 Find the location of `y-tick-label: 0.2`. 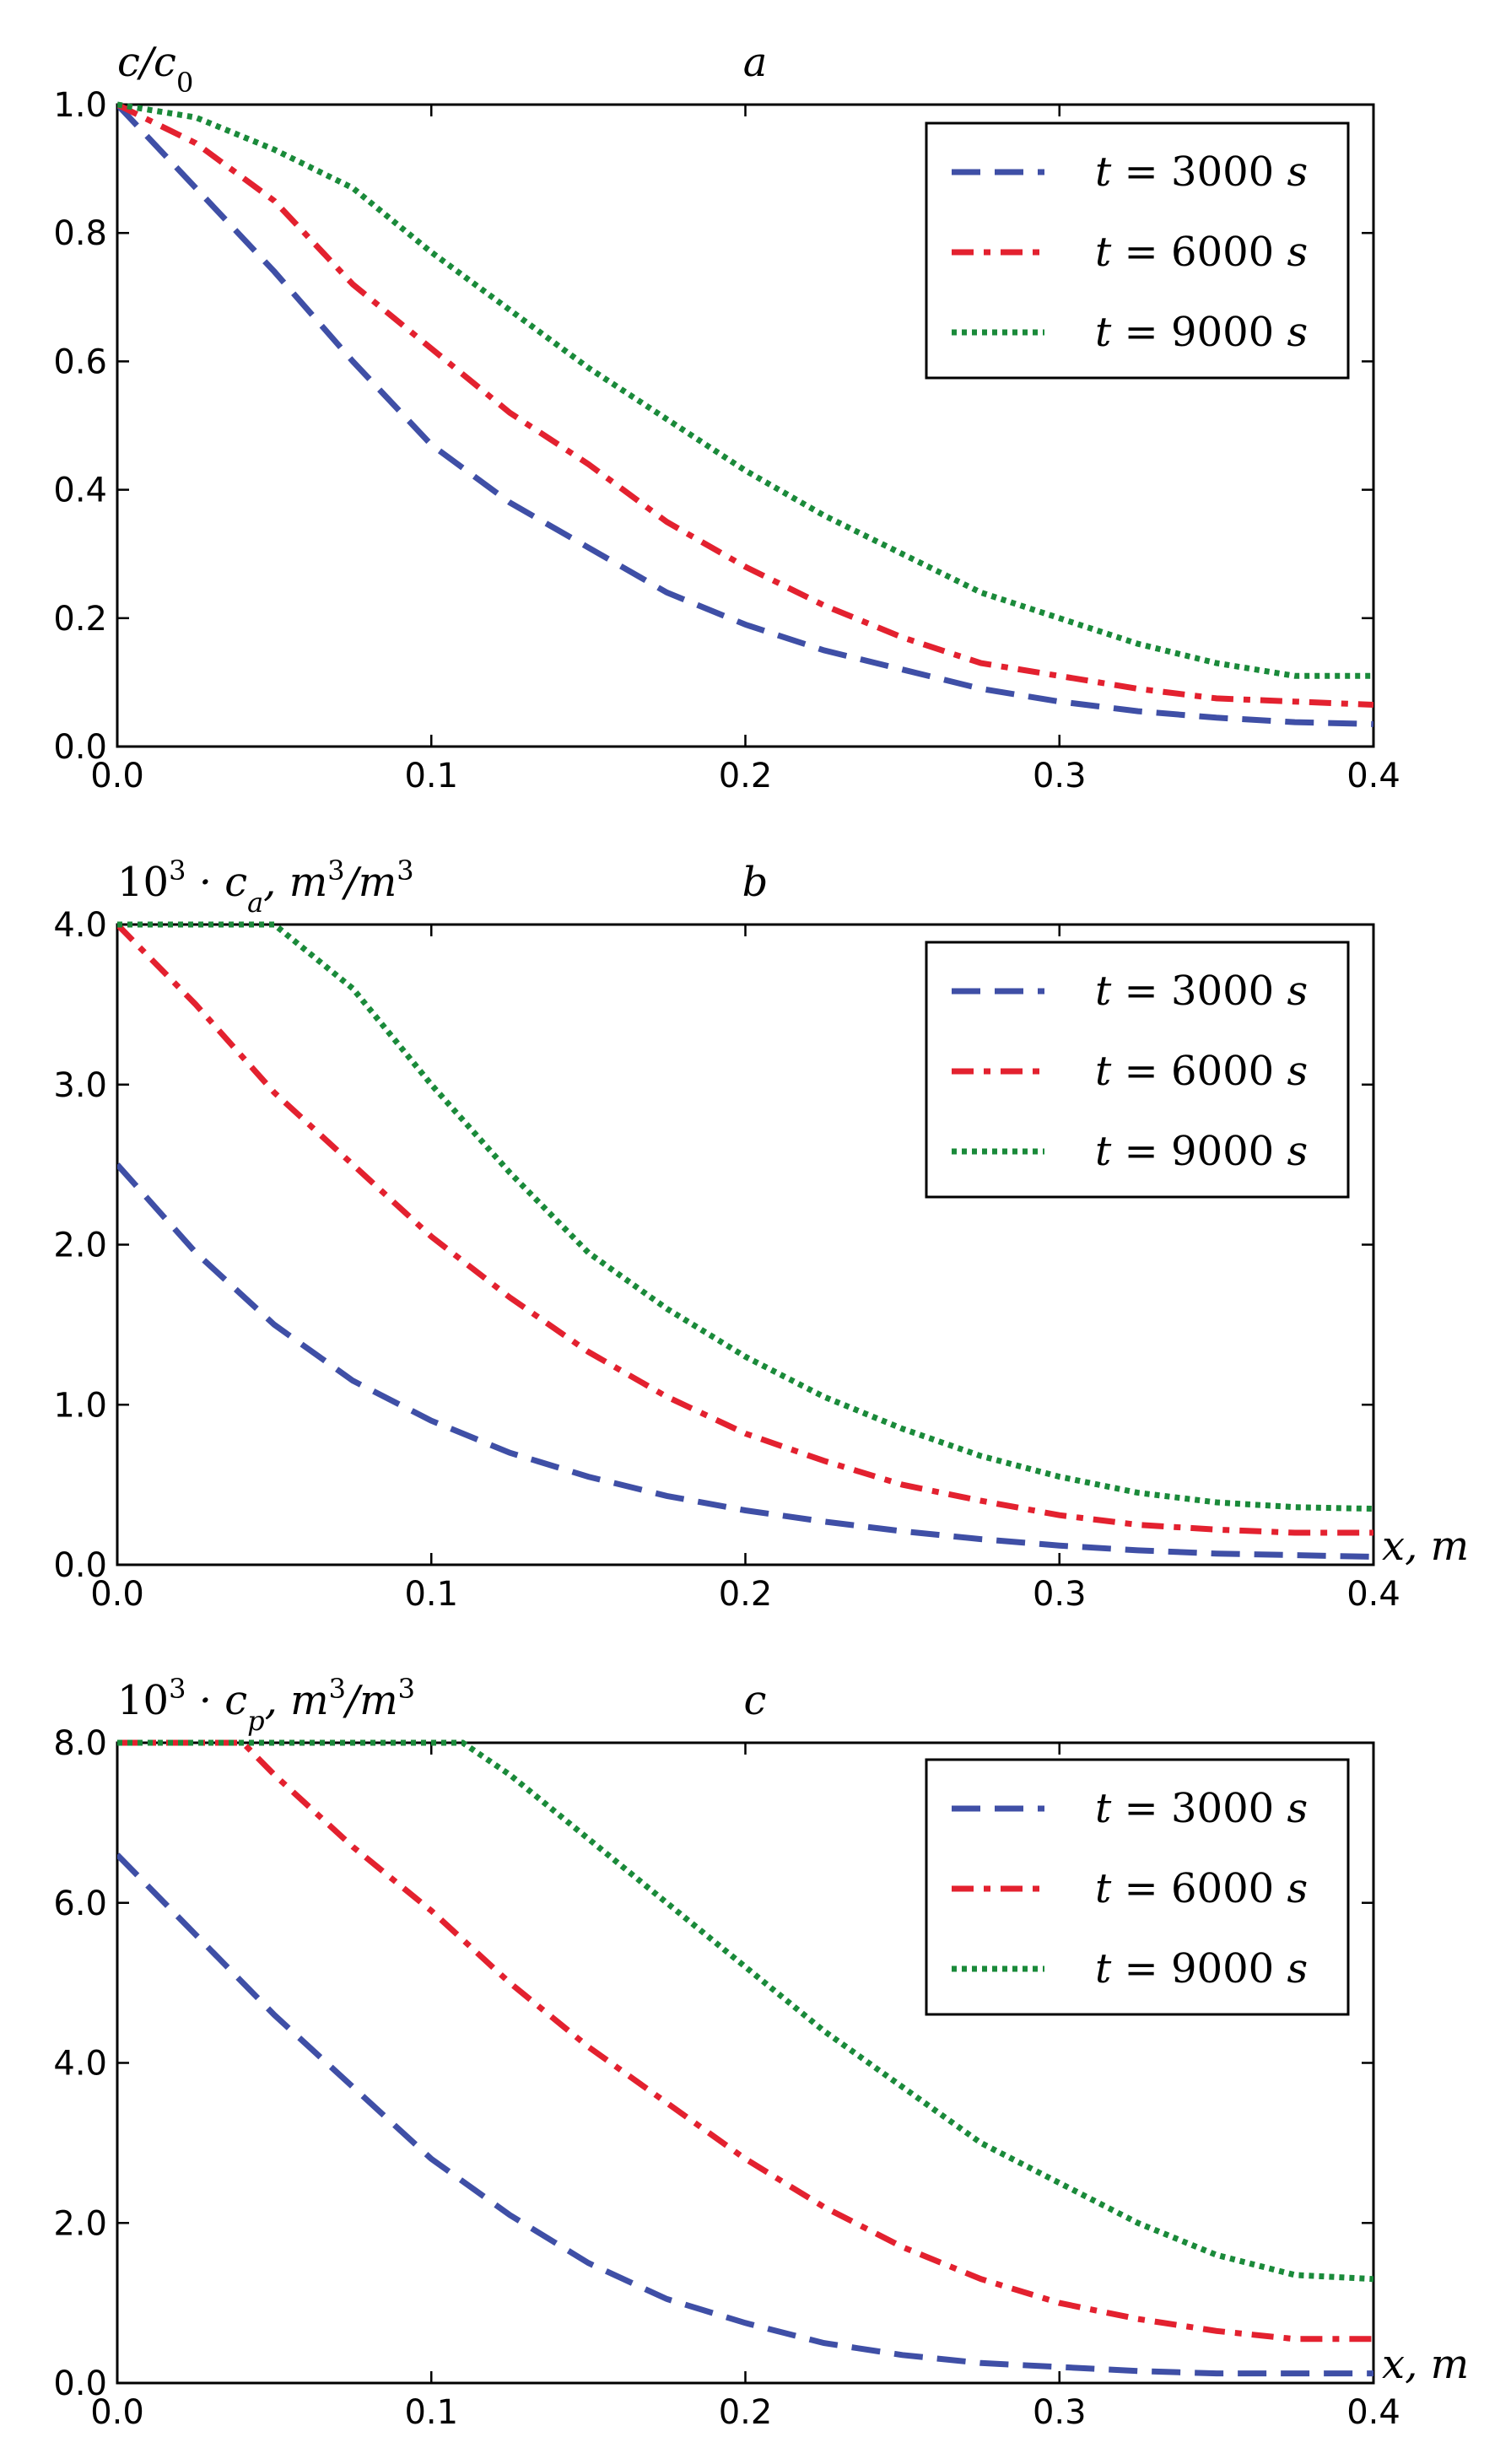

y-tick-label: 0.2 is located at coordinates (80, 619).